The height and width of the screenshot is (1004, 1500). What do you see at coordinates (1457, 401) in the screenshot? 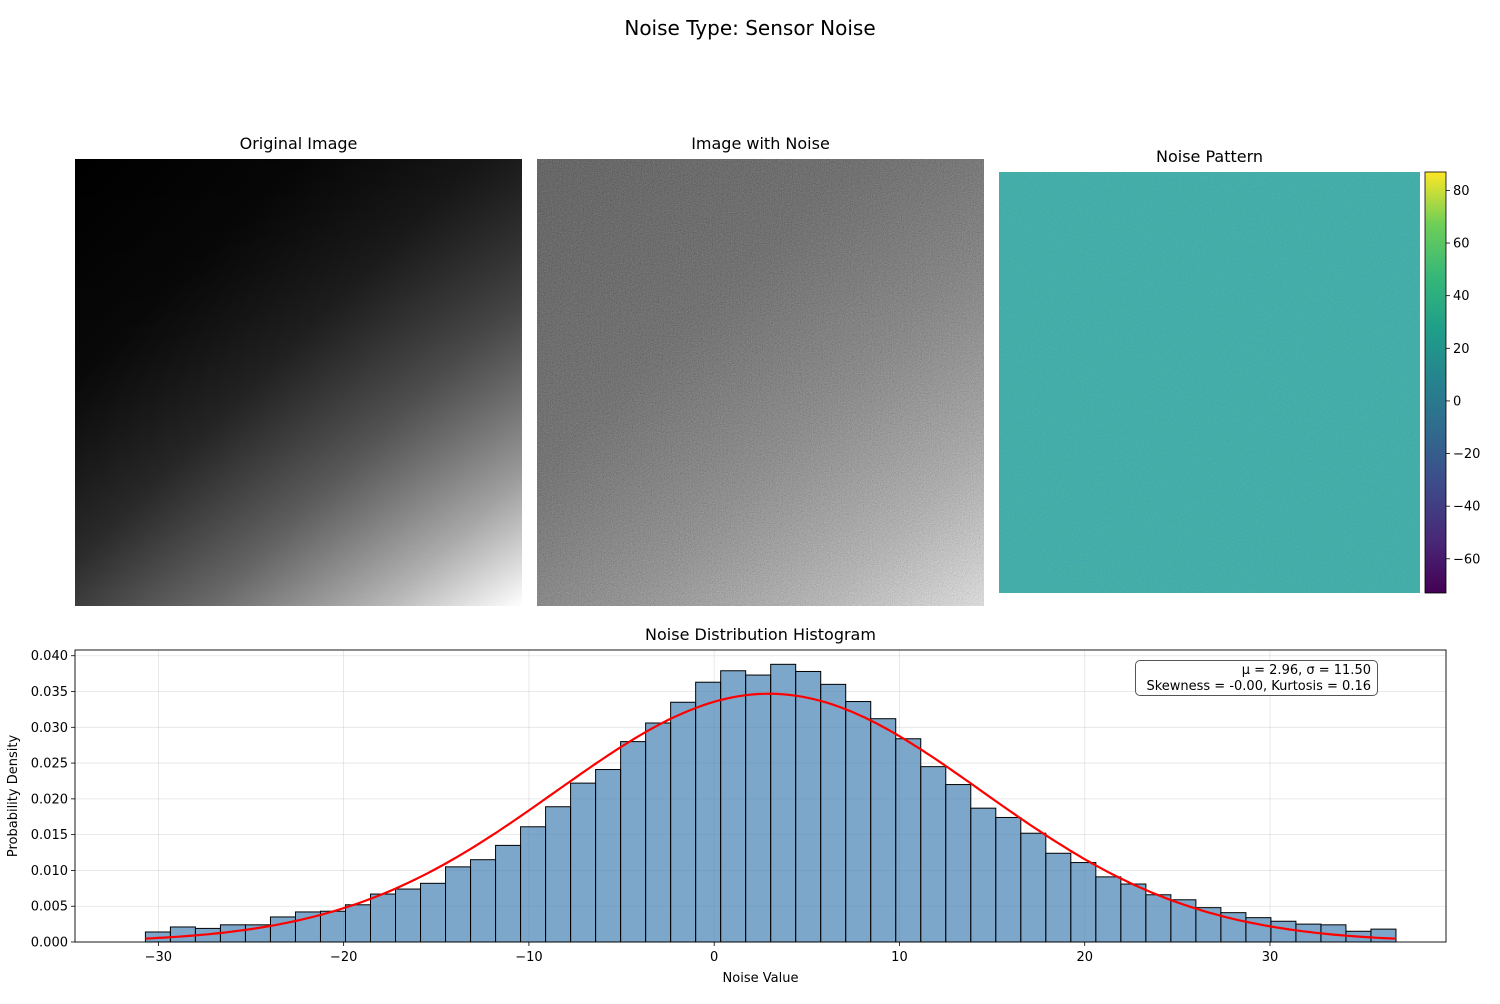
I see `colorbar-tick-label: 0` at bounding box center [1457, 401].